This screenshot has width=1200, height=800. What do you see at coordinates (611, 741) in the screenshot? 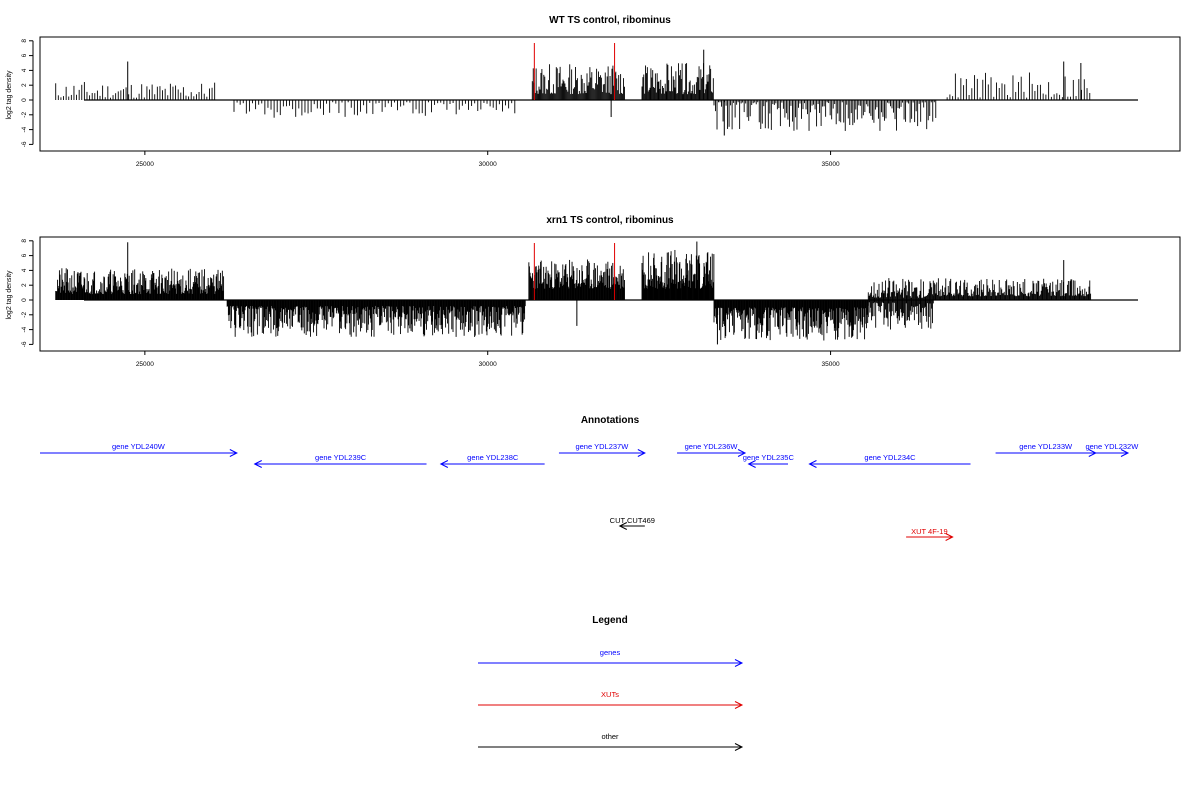
I see `legend-entry-other: other` at bounding box center [611, 741].